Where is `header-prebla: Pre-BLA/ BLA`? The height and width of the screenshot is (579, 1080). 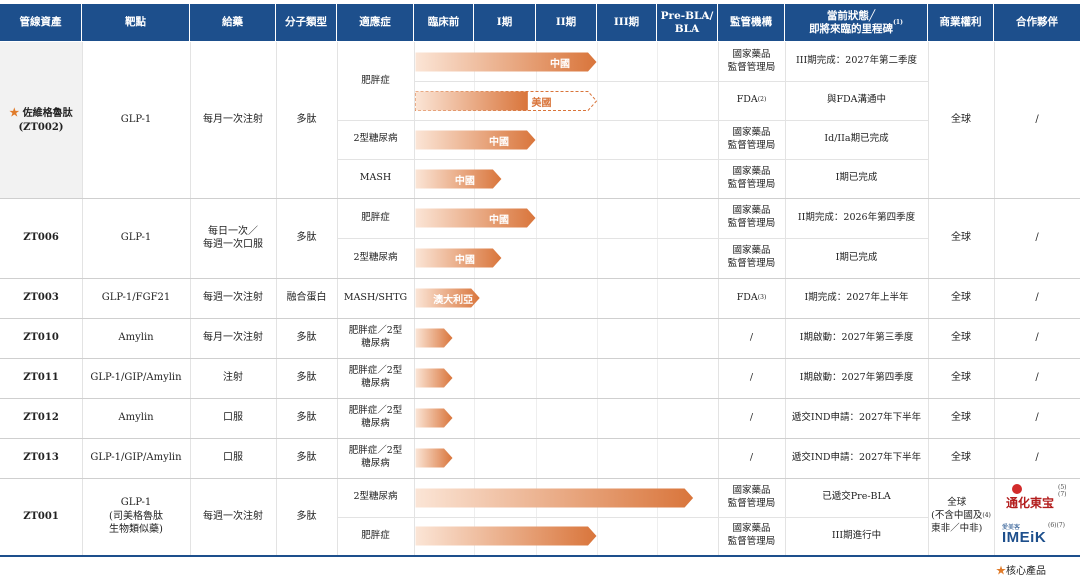
header-prebla: Pre-BLA/ BLA is located at coordinates (687, 22).